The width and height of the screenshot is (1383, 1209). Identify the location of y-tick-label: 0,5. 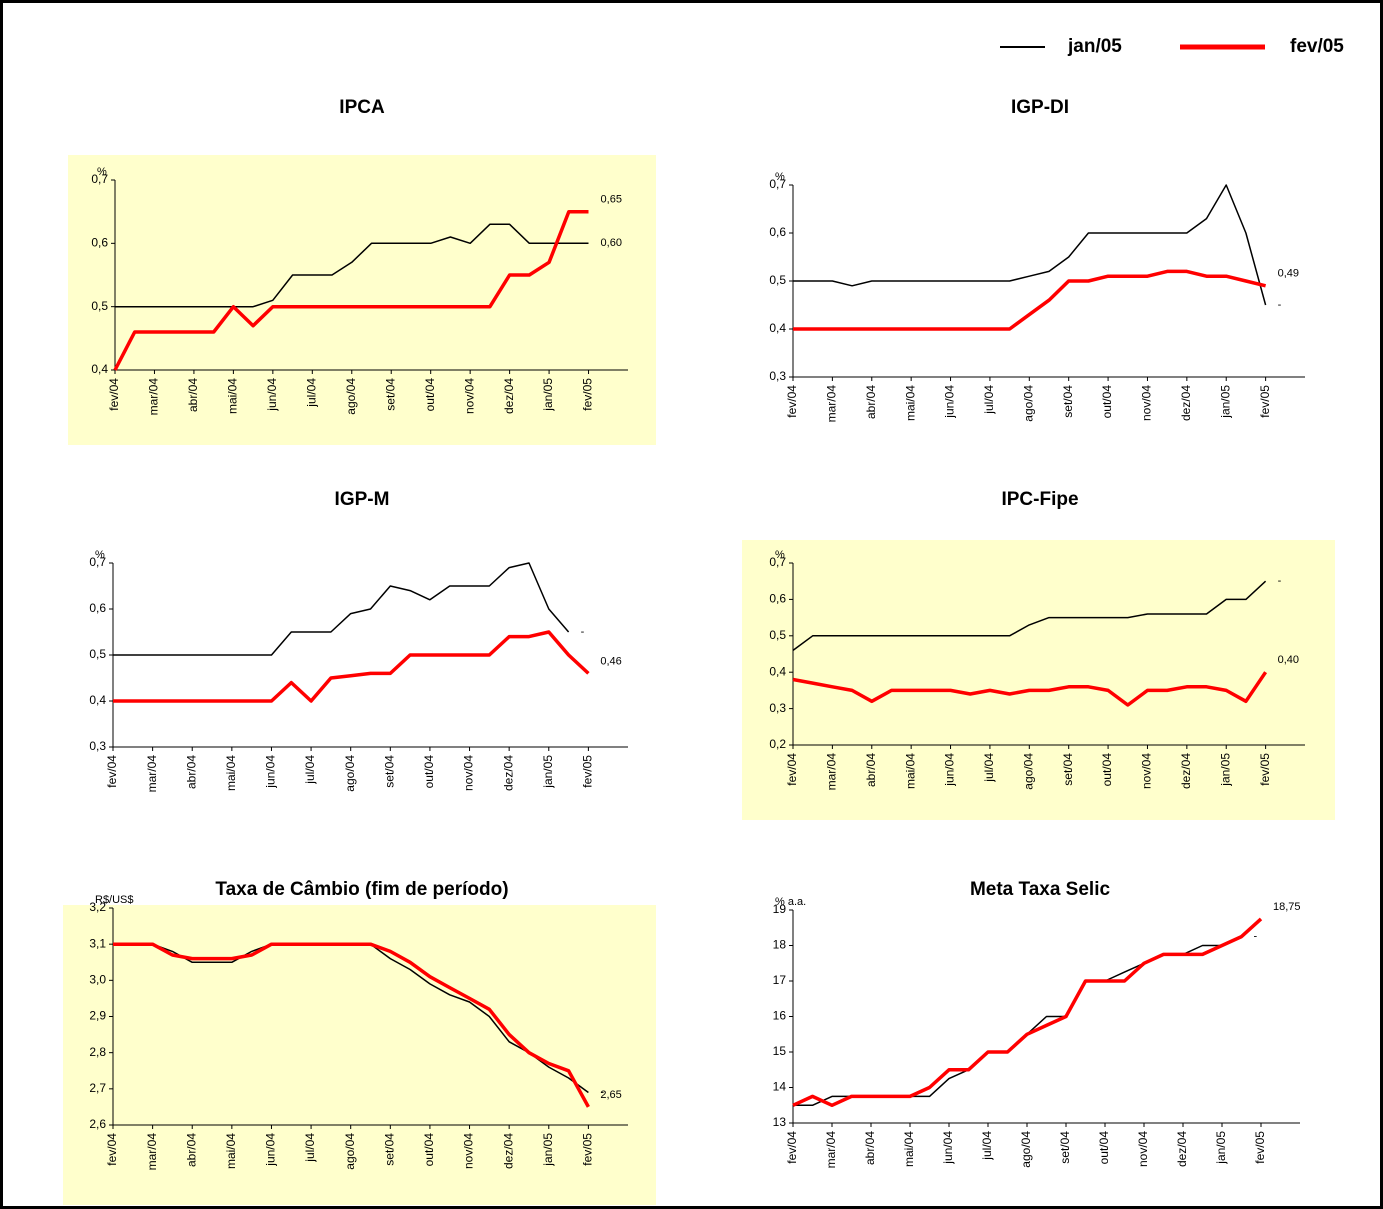
(97, 654).